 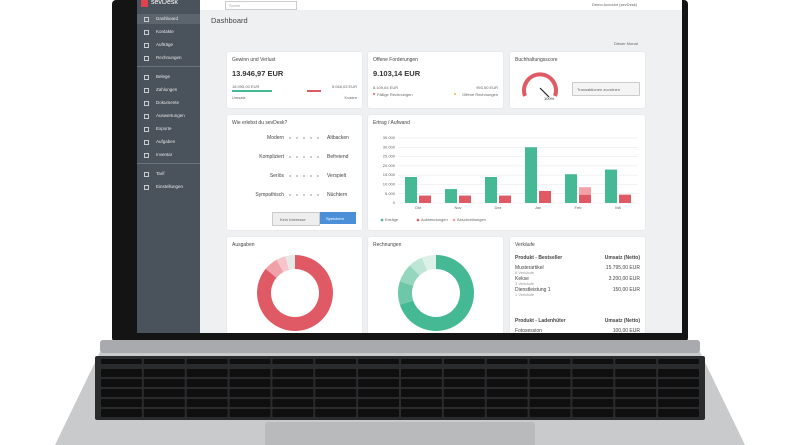 I want to click on faellig-label: Fällige Rechnungen, so click(x=395, y=94).